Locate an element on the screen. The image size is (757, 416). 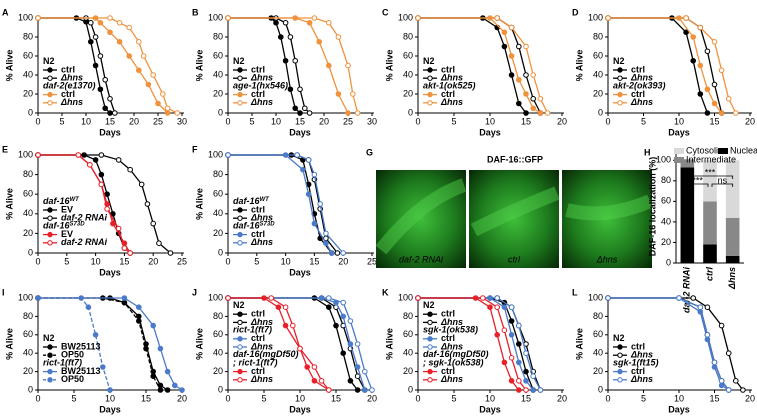
micrograph is located at coordinates (421, 219).